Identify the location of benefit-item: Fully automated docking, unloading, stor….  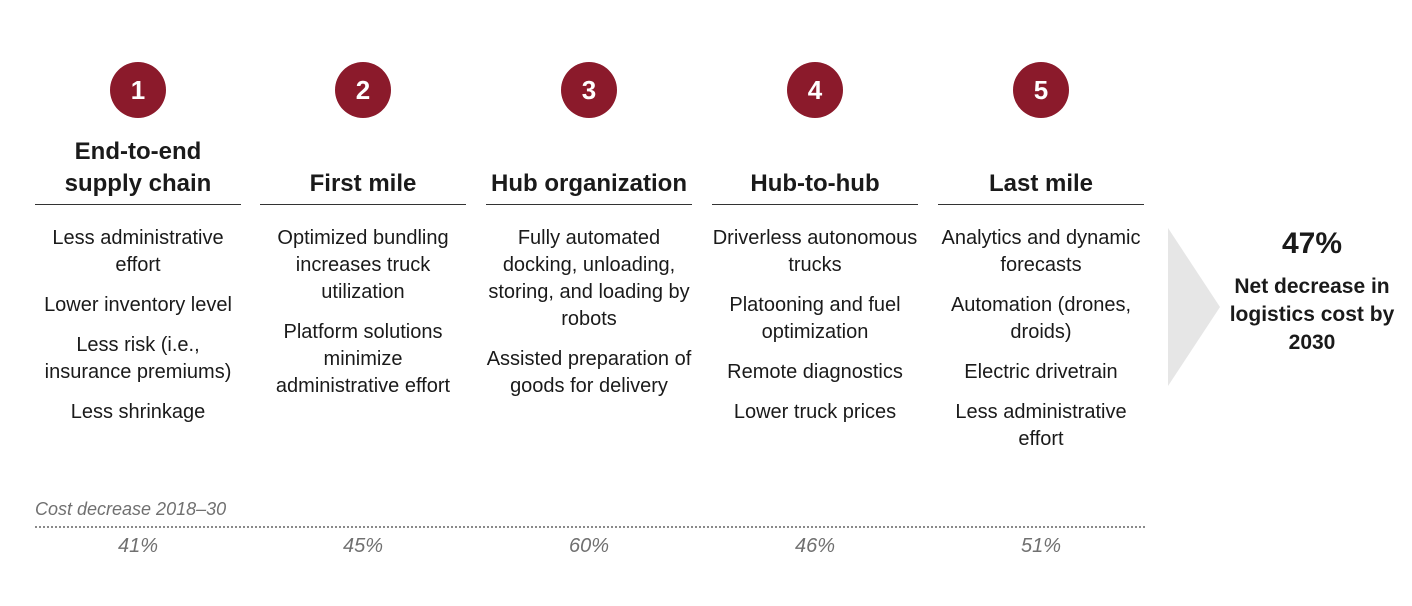
(589, 278).